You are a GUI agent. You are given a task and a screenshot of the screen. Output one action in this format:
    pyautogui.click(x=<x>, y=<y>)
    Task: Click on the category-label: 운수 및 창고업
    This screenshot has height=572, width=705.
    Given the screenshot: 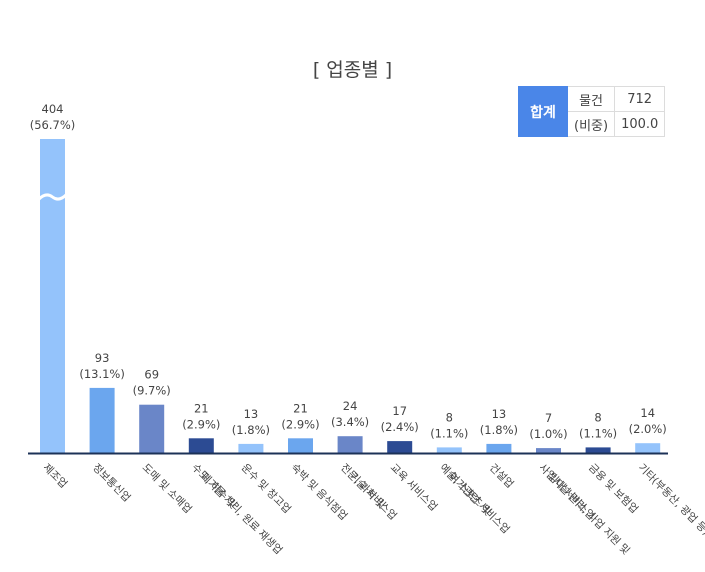 What is the action you would take?
    pyautogui.click(x=266, y=488)
    